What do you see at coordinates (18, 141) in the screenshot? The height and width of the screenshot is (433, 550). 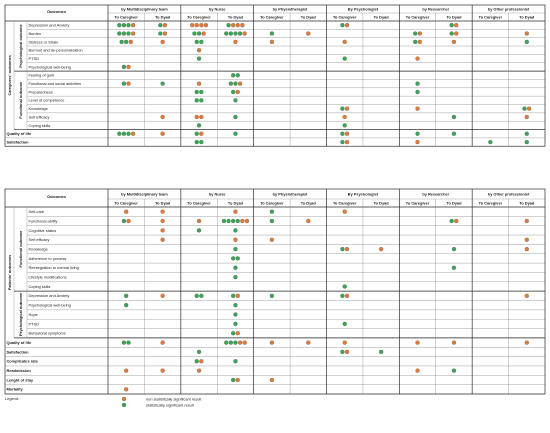 I see `row-label: Satisfaction` at bounding box center [18, 141].